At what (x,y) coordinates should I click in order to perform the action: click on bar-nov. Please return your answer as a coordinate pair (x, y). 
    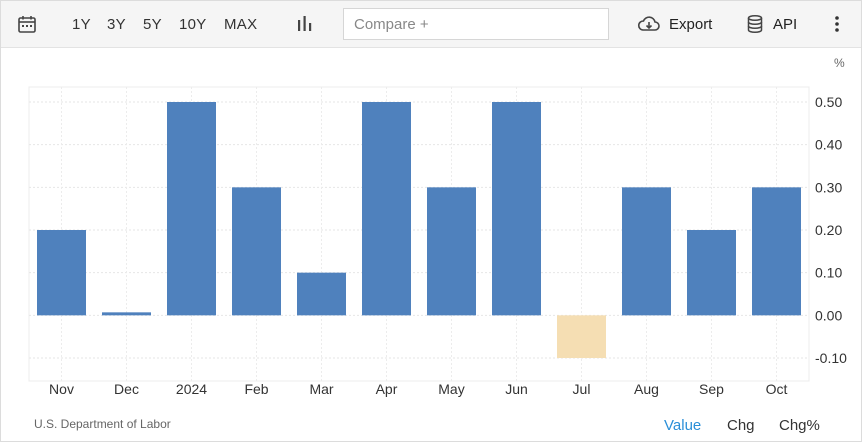
    Looking at the image, I should click on (61, 273).